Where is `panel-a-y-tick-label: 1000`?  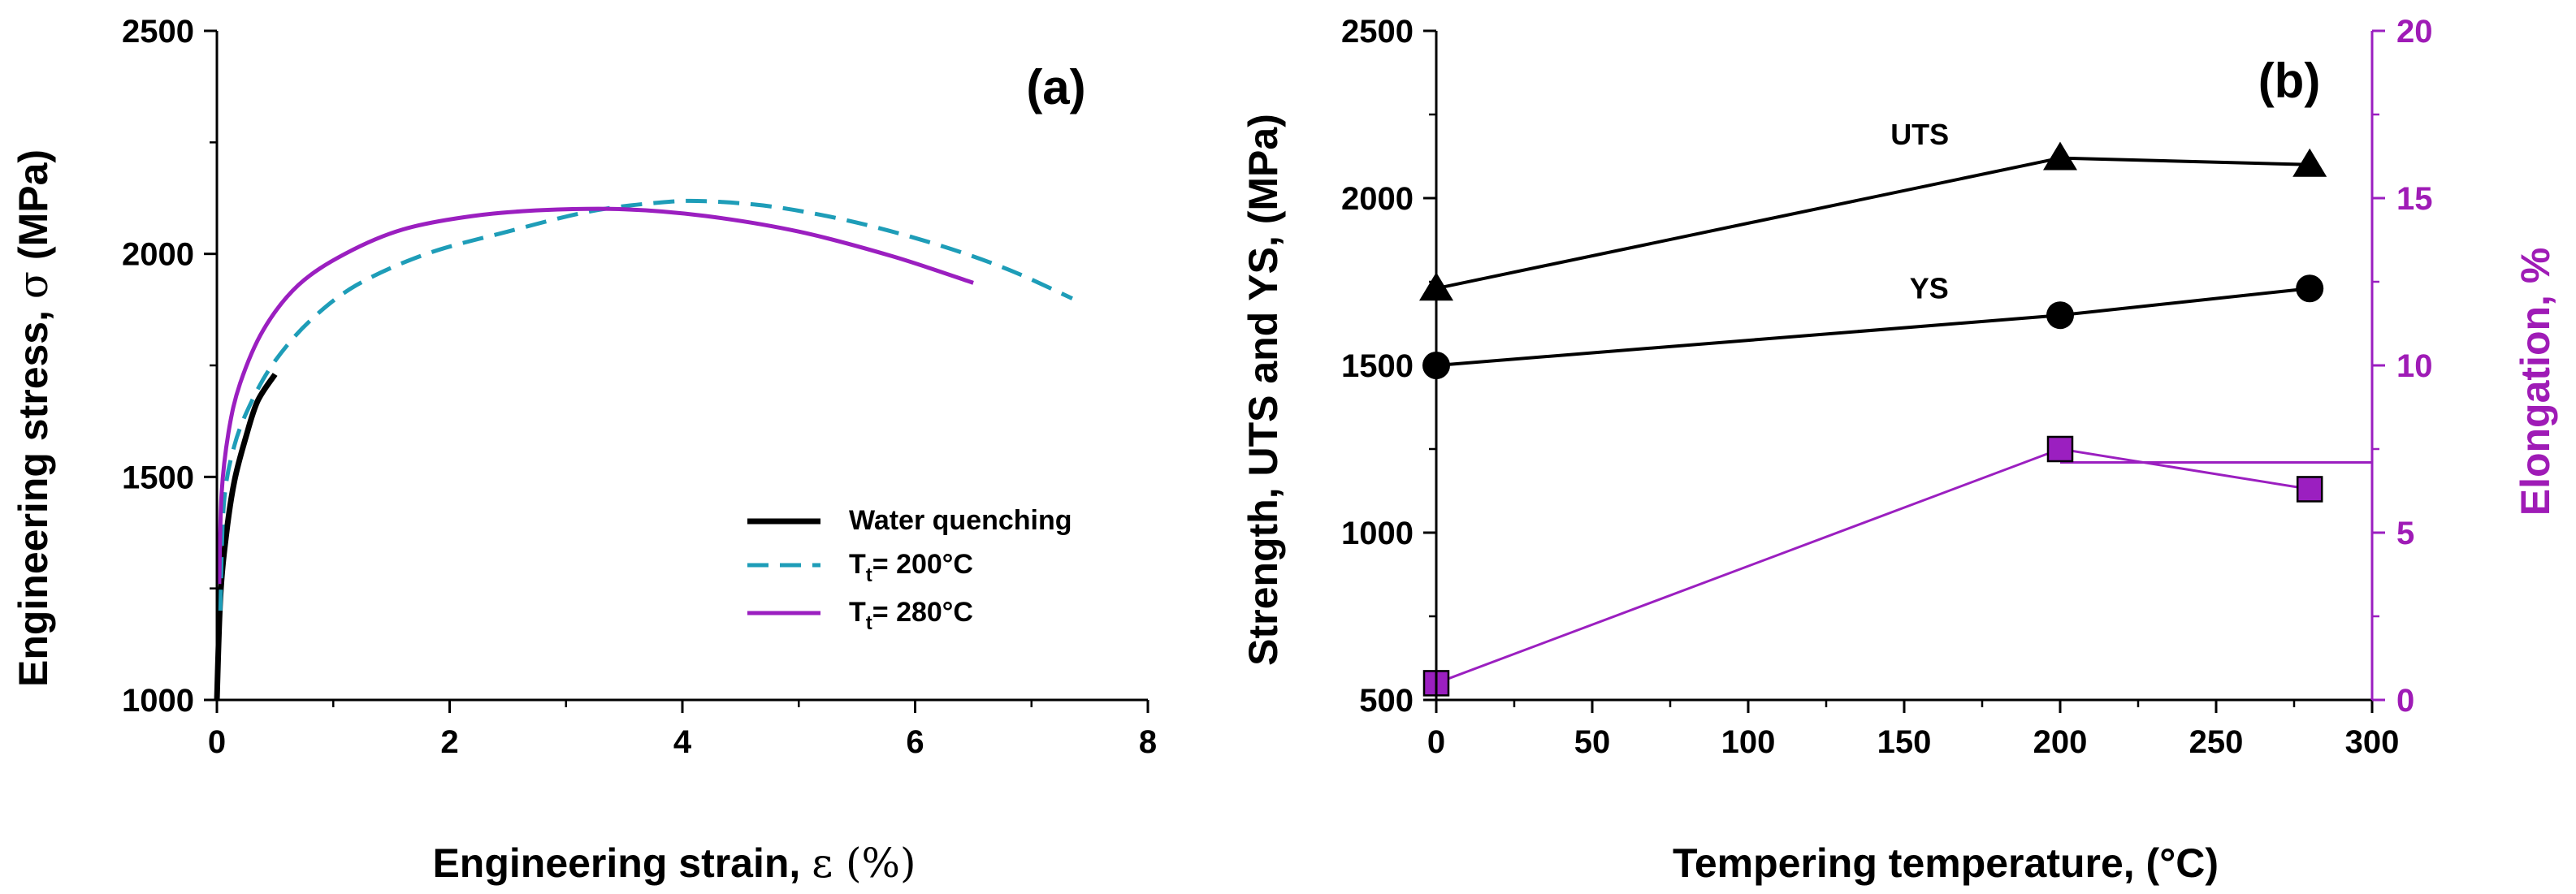
panel-a-y-tick-label: 1000 is located at coordinates (158, 701).